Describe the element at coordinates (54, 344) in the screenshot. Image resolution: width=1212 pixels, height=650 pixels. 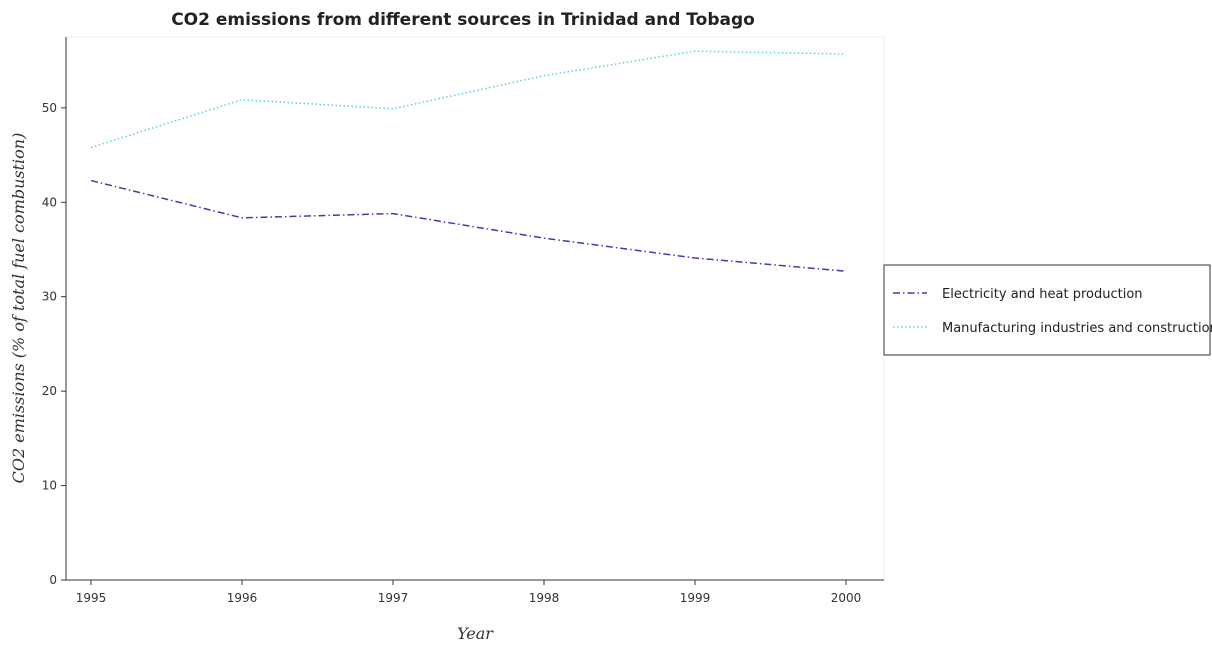
I see `y-ticks: 0 10 20 30 40 50` at that location.